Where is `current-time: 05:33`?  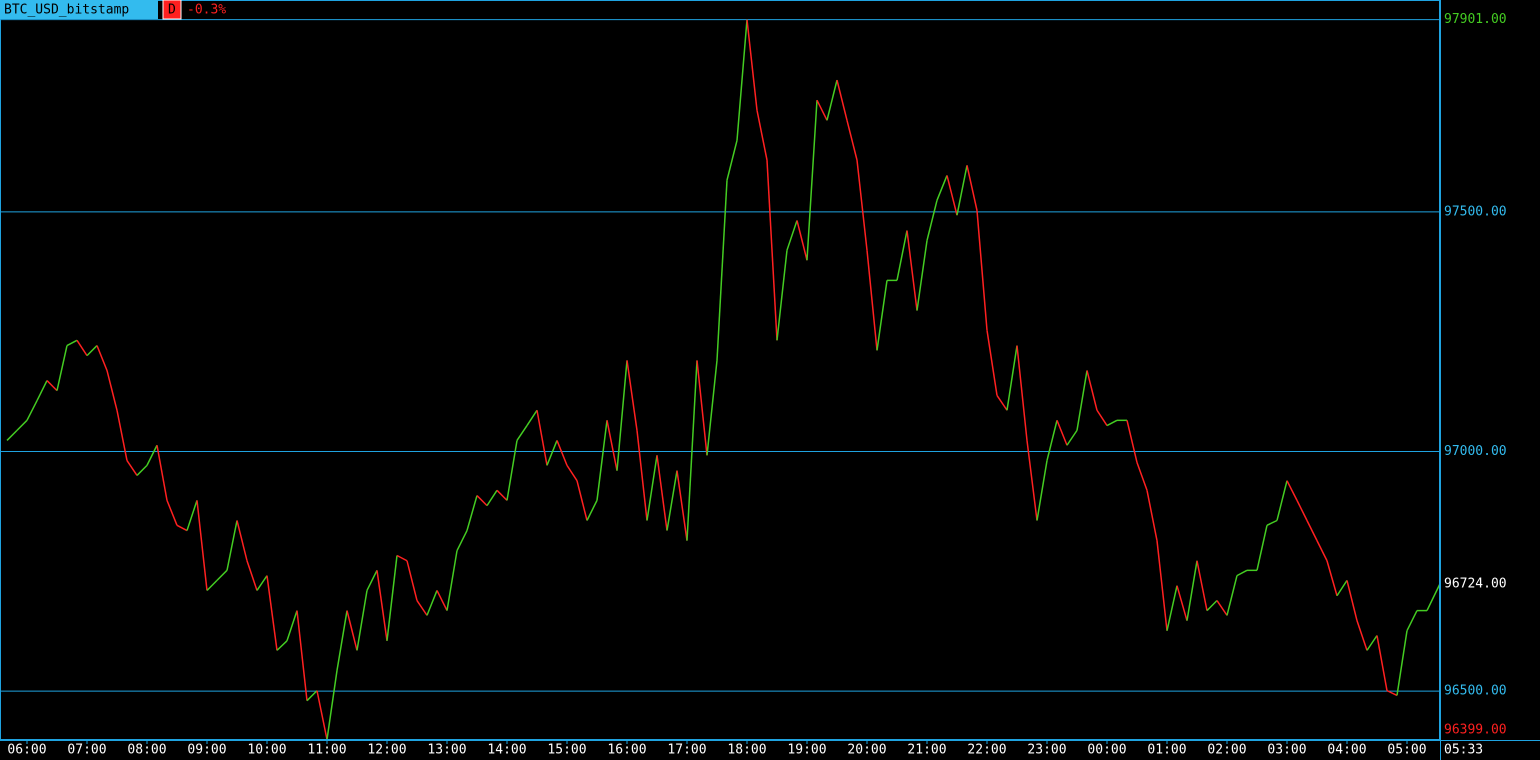
current-time: 05:33 is located at coordinates (1463, 750).